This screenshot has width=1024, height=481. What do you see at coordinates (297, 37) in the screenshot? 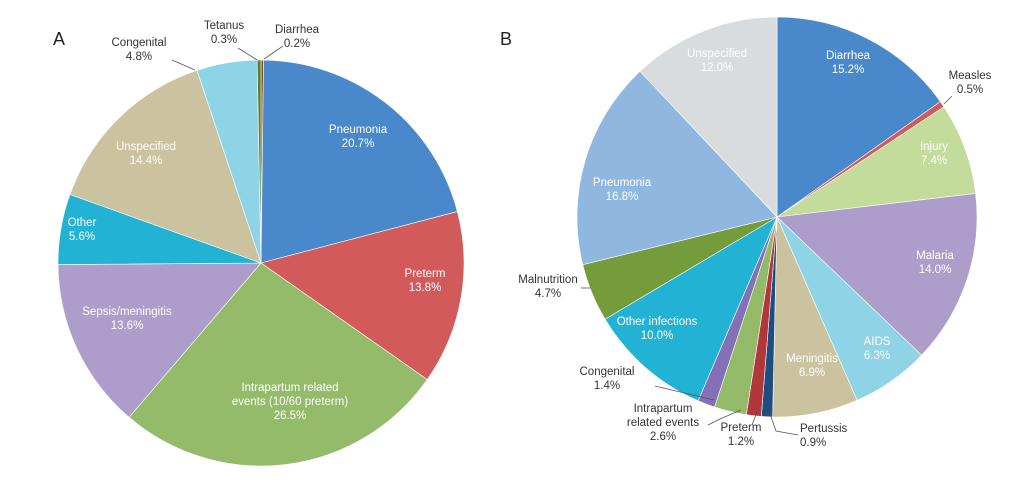
I see `pie-a-label-diarrhea: Diarrhea 0.2%` at bounding box center [297, 37].